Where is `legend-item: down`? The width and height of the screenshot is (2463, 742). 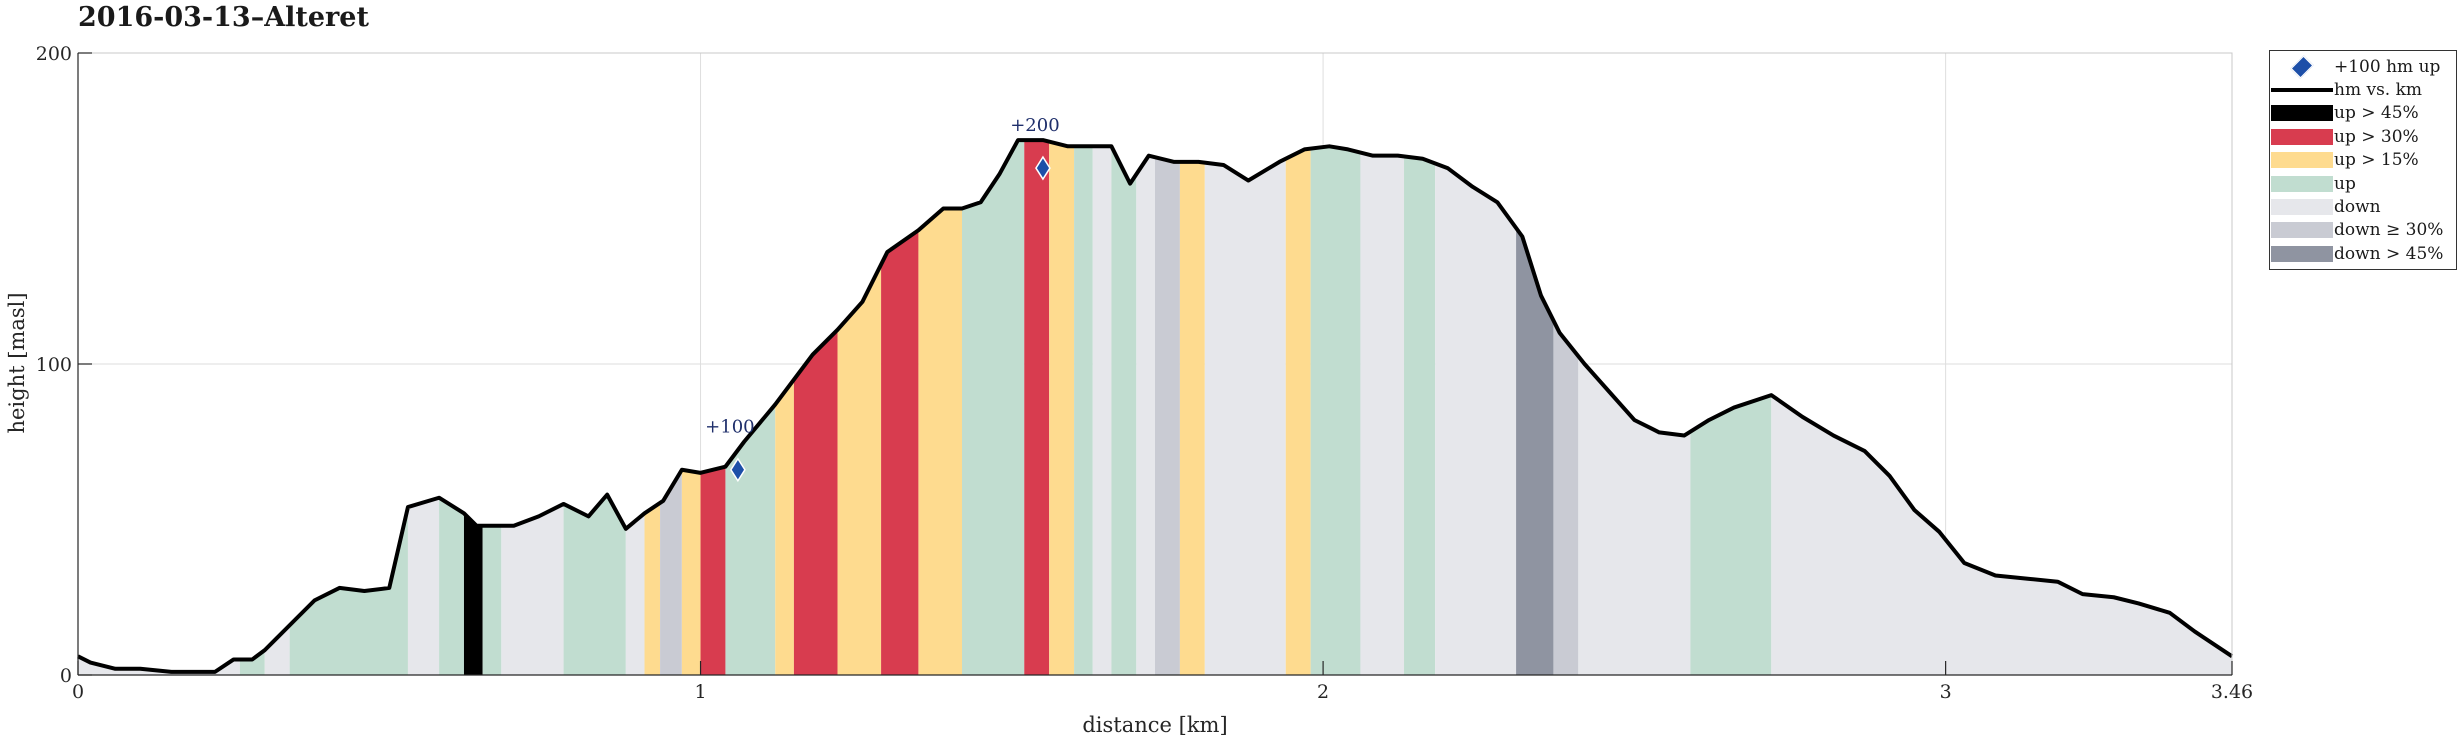
legend-item: down is located at coordinates (2363, 206).